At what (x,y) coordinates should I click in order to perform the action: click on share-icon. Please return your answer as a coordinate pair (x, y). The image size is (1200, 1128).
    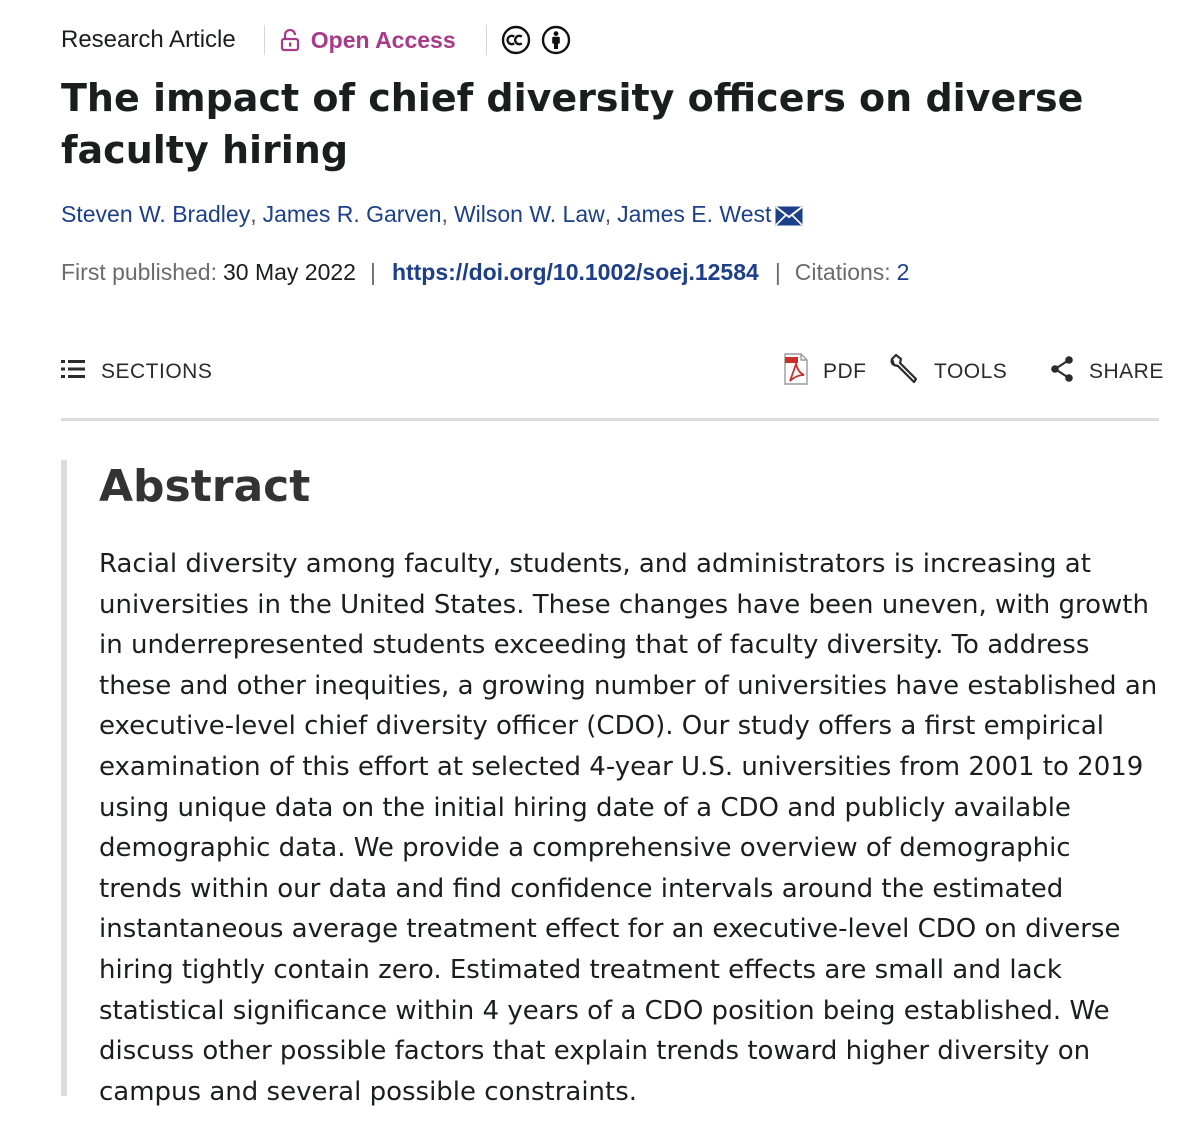
    Looking at the image, I should click on (1062, 372).